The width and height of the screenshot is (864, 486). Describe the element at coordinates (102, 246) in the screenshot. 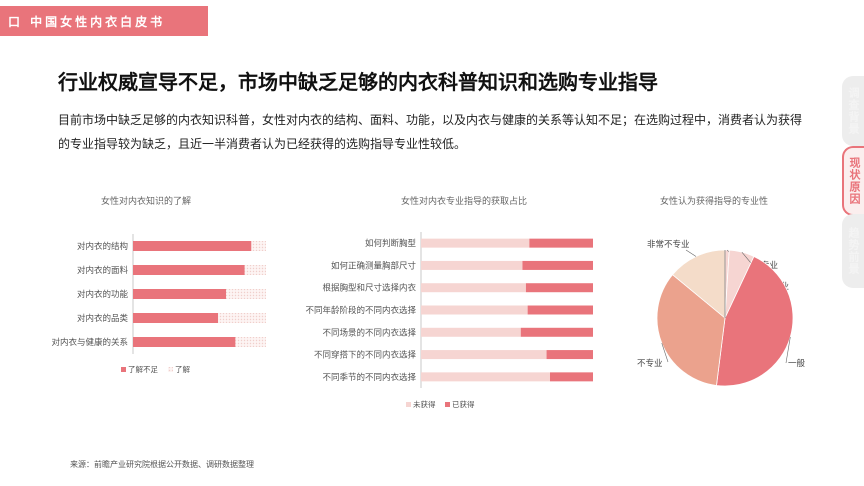

I see `category-label: 对内衣的结构` at that location.